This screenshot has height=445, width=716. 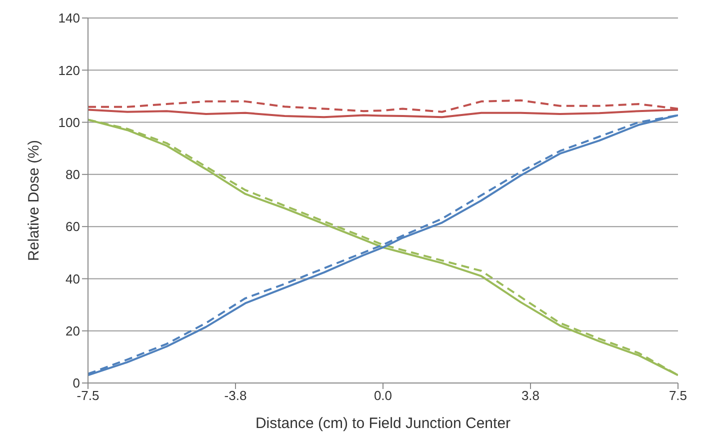 I want to click on x-tick-label: 3.8, so click(x=530, y=396).